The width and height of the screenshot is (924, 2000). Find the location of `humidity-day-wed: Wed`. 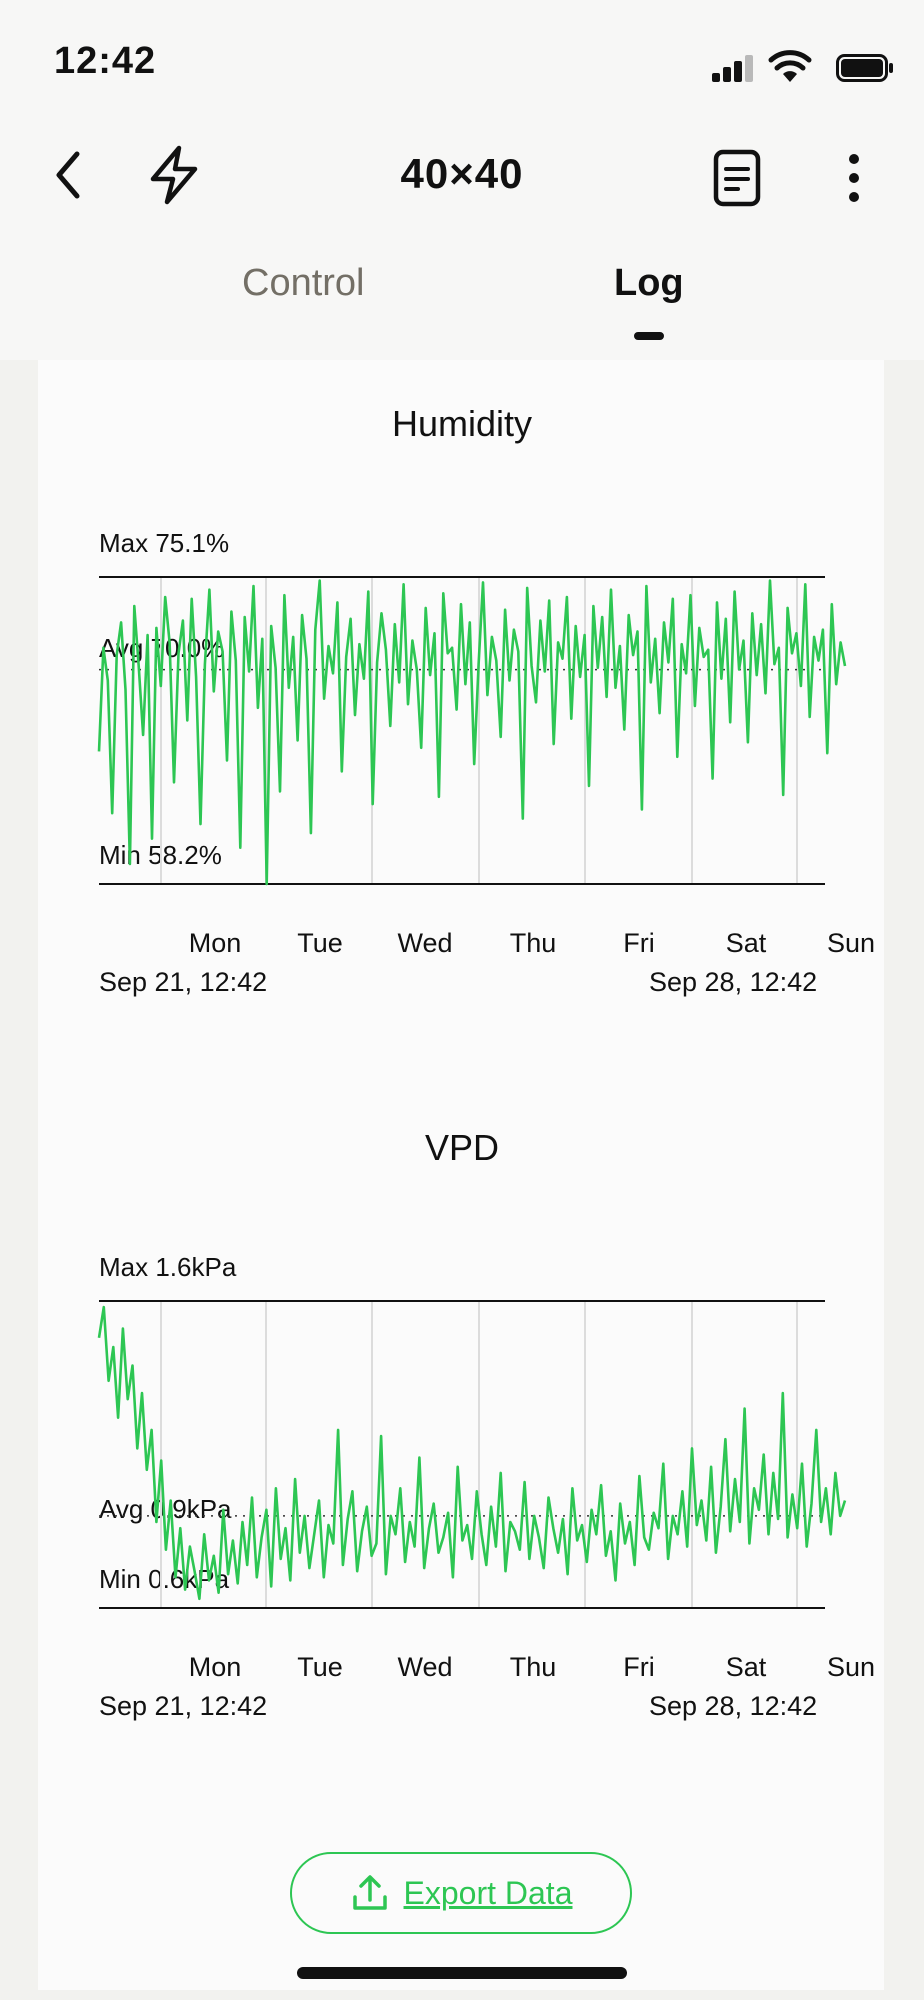

humidity-day-wed: Wed is located at coordinates (425, 943).